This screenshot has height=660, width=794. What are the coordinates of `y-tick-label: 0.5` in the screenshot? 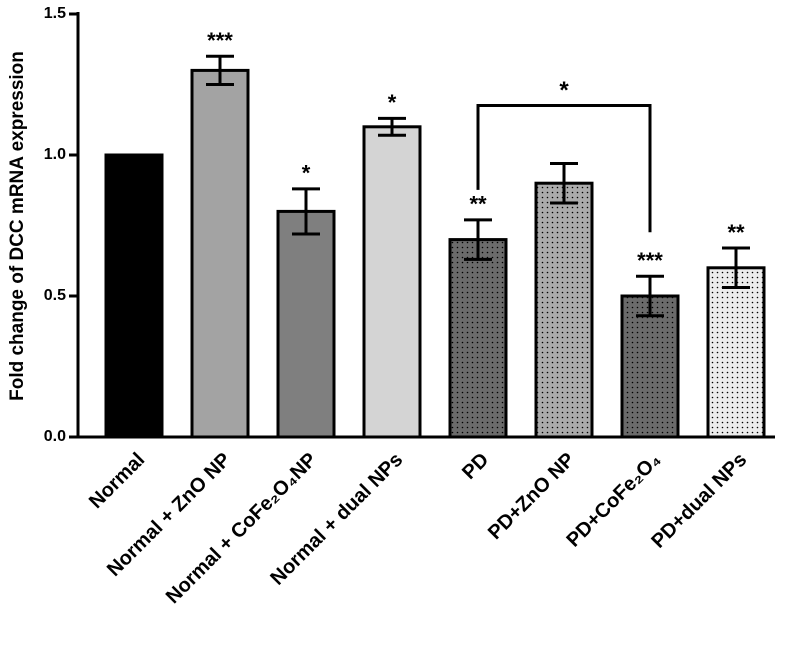 It's located at (55, 295).